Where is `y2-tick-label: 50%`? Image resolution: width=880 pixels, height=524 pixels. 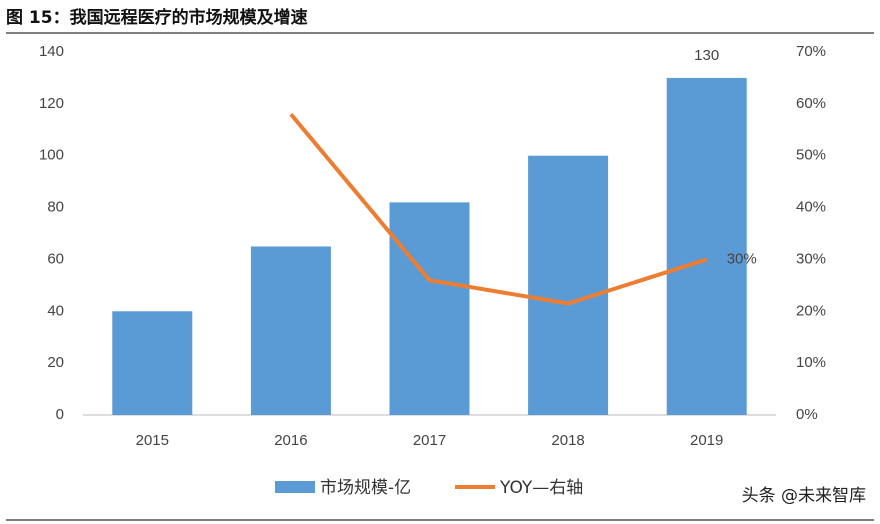 y2-tick-label: 50% is located at coordinates (811, 155).